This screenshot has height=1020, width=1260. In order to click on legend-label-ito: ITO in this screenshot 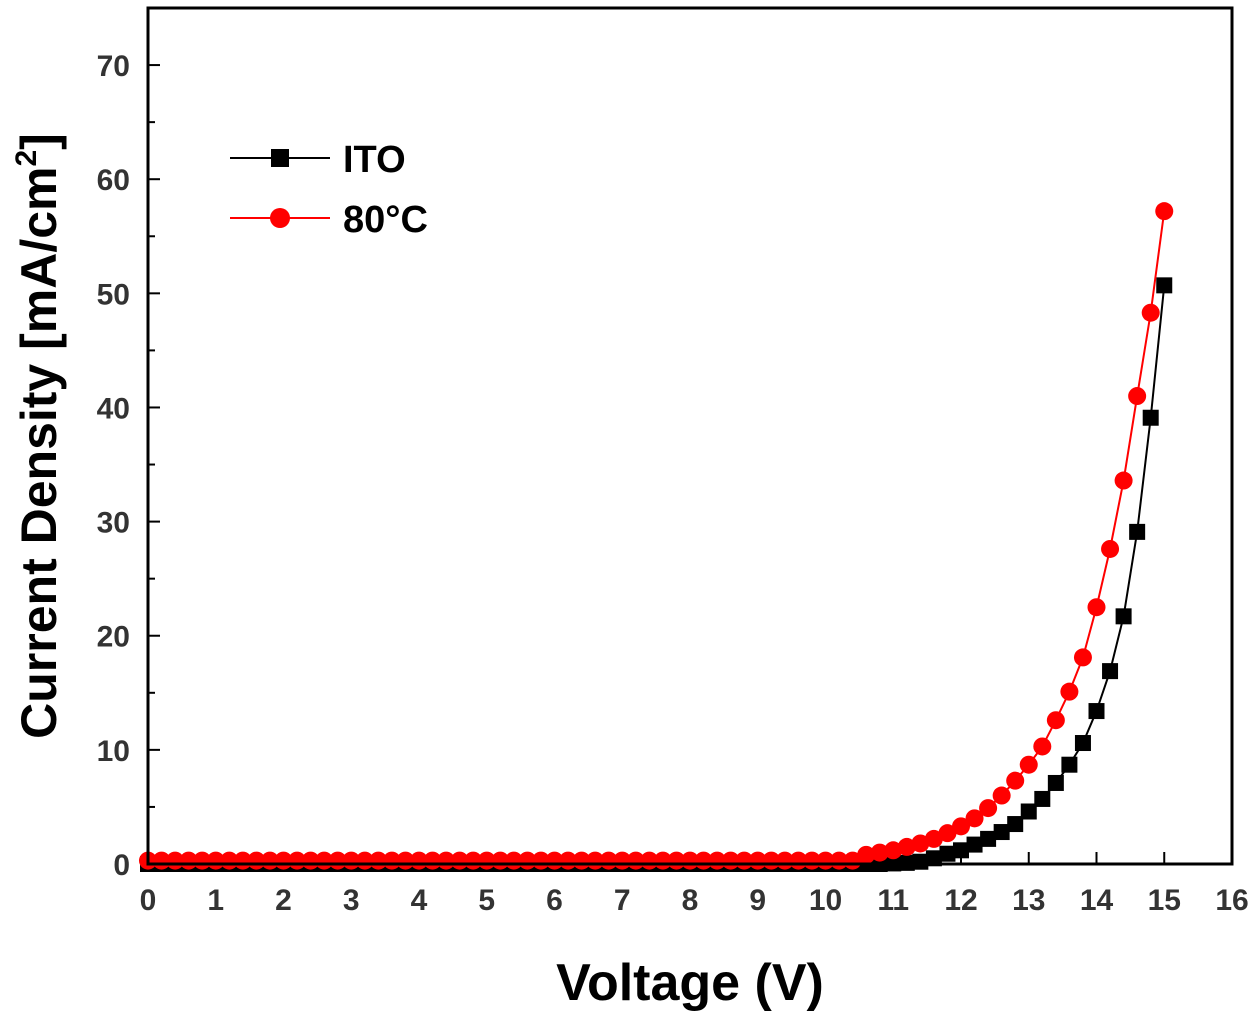, I will do `click(374, 160)`.